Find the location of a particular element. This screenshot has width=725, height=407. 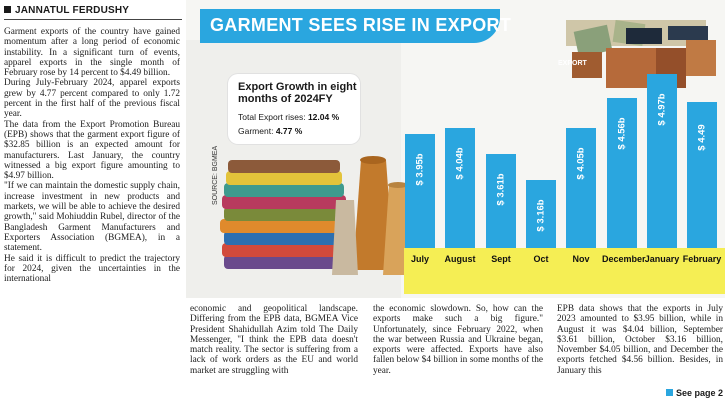

bar-july is located at coordinates (420, 191).